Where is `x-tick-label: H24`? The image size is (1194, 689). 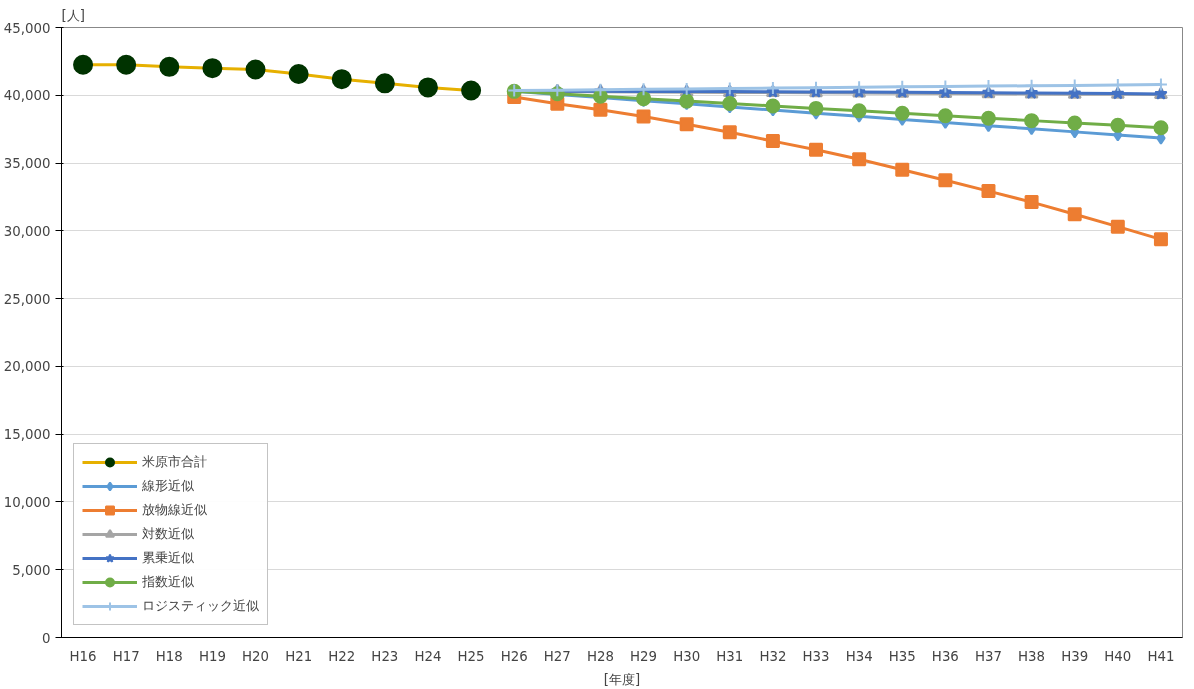 x-tick-label: H24 is located at coordinates (428, 656).